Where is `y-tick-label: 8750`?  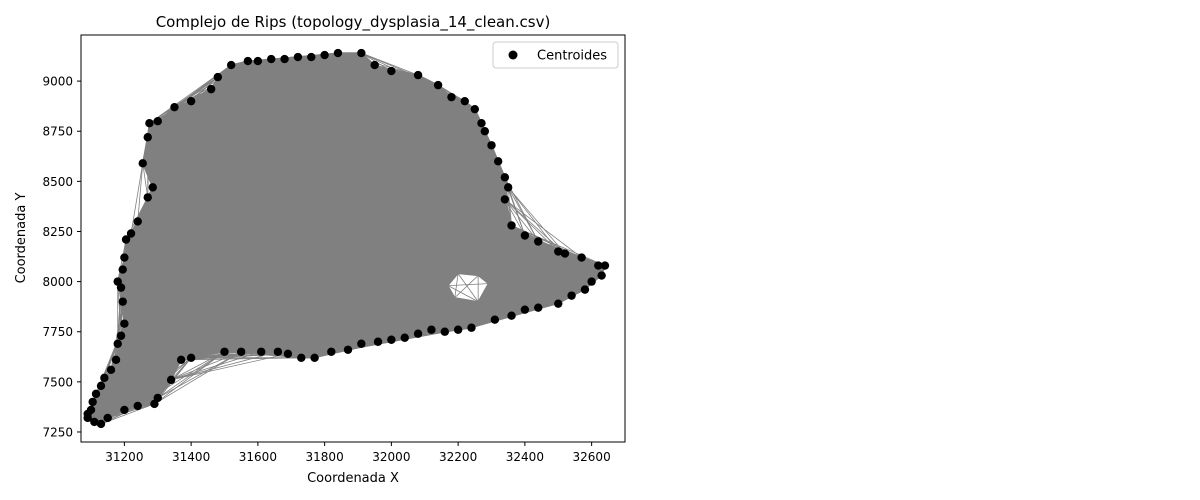
y-tick-label: 8750 is located at coordinates (57, 132).